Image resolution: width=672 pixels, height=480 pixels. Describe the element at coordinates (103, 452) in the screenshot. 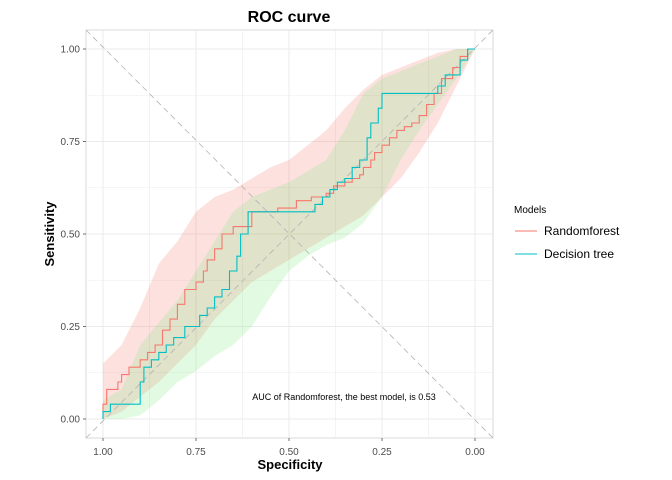

I see `x-tick-label: 1.00` at that location.